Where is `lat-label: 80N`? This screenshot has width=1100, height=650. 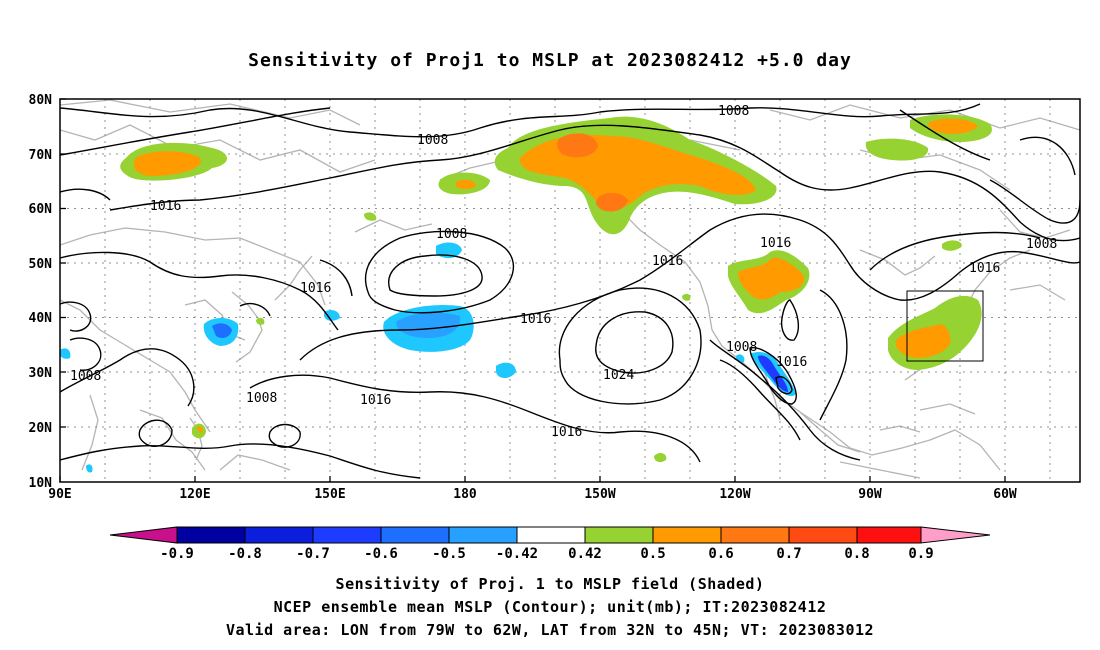 lat-label: 80N is located at coordinates (41, 100).